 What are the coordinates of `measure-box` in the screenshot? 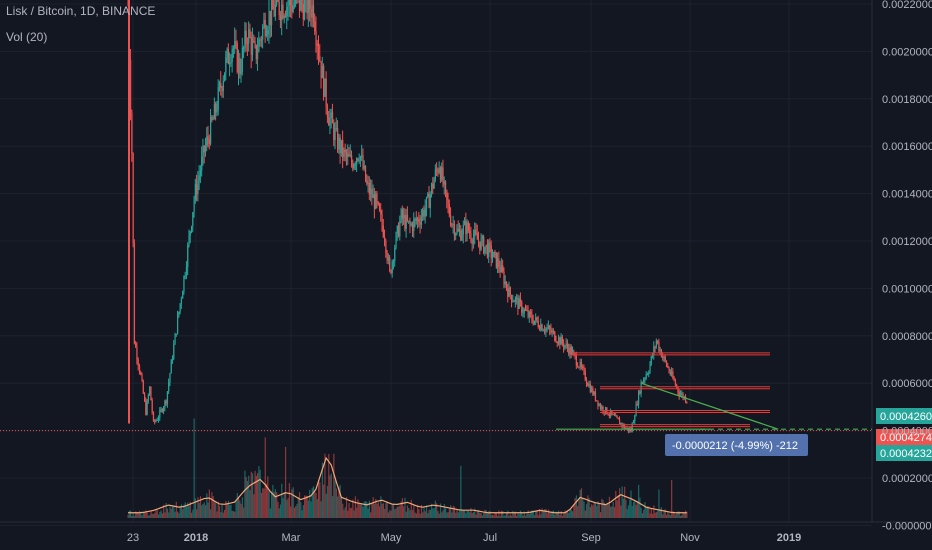 It's located at (736, 445).